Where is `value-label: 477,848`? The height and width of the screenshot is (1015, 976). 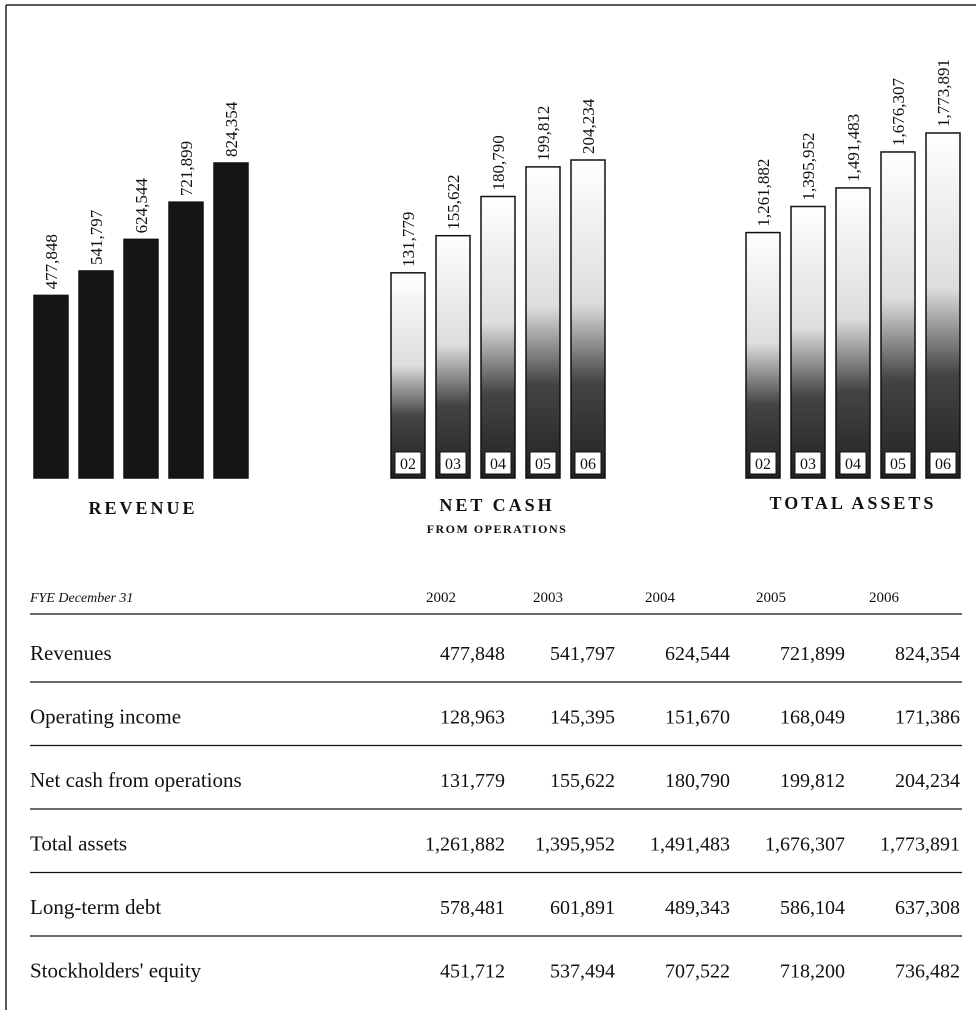 value-label: 477,848 is located at coordinates (51, 261).